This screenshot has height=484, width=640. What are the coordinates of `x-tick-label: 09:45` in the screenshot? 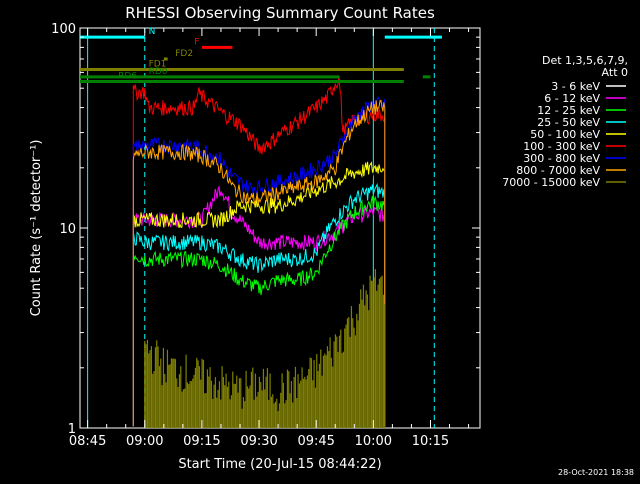 It's located at (315, 441).